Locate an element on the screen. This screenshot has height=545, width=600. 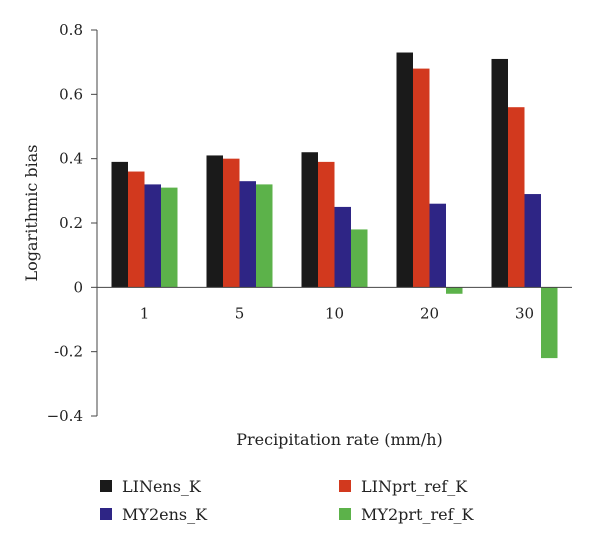
x-tick-label: 5 is located at coordinates (240, 313).